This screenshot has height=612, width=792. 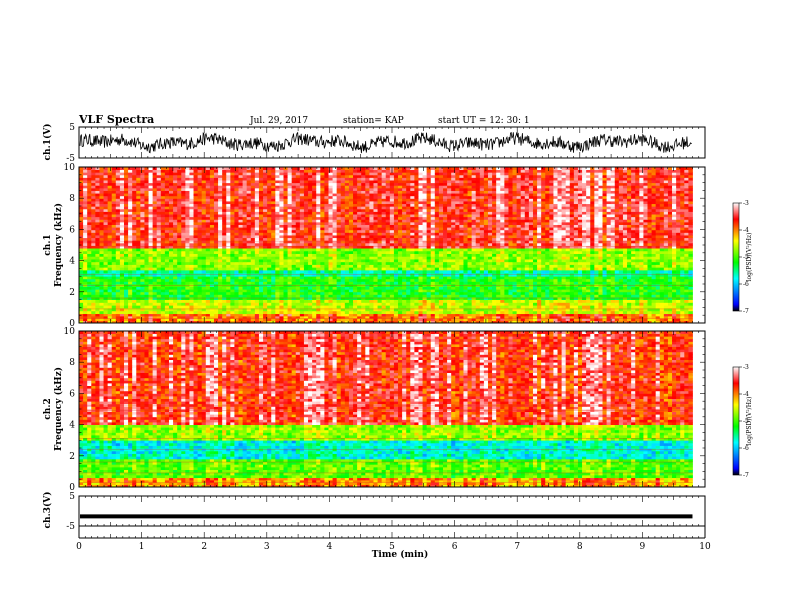 I want to click on ch1-waveform-ytick-label: -5, so click(x=70, y=159).